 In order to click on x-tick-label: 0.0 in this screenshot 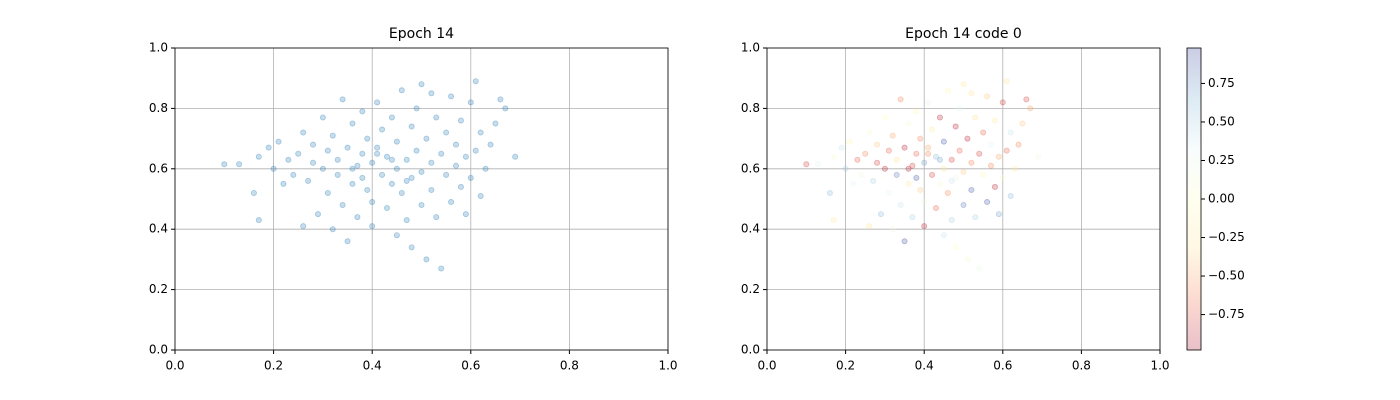, I will do `click(766, 366)`.